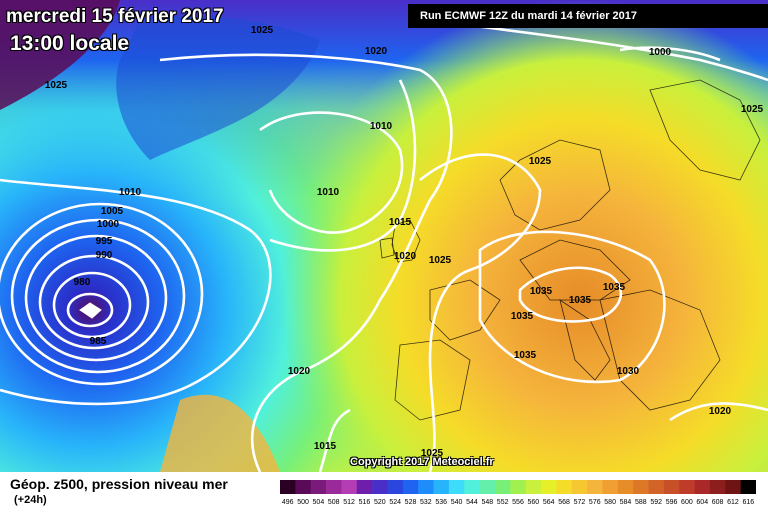  Describe the element at coordinates (733, 502) in the screenshot. I see `scale-label: 612` at that location.